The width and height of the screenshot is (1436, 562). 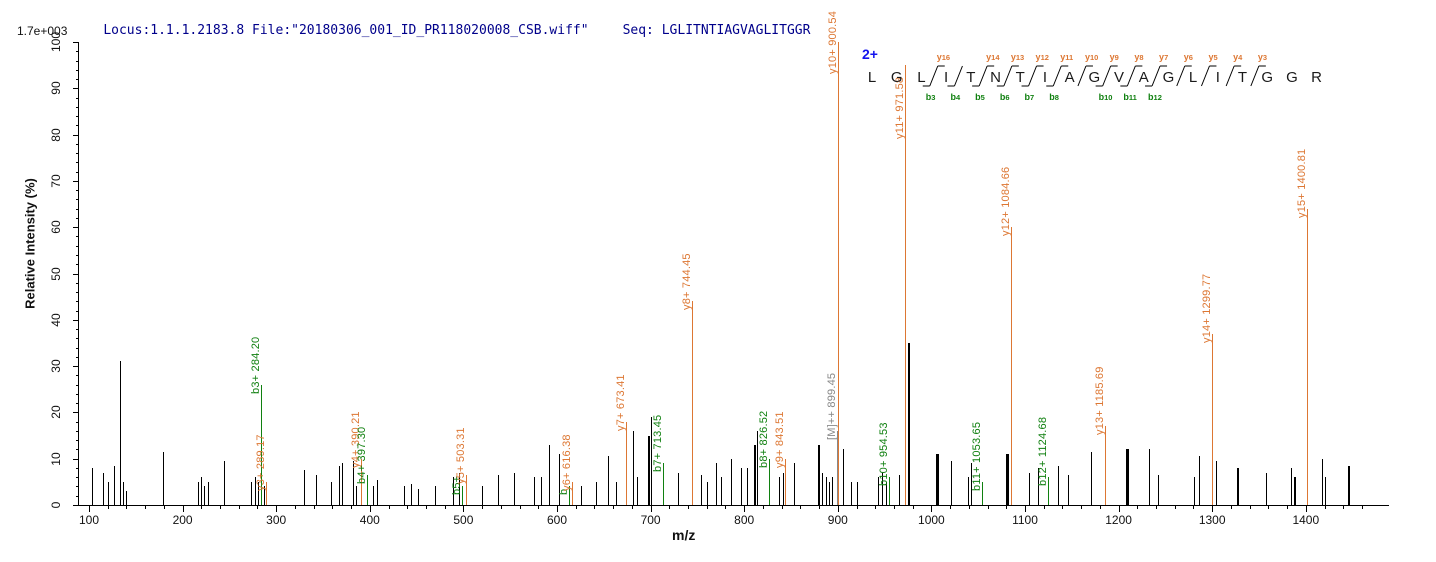 What do you see at coordinates (872, 77) in the screenshot?
I see `residue-letter: L` at bounding box center [872, 77].